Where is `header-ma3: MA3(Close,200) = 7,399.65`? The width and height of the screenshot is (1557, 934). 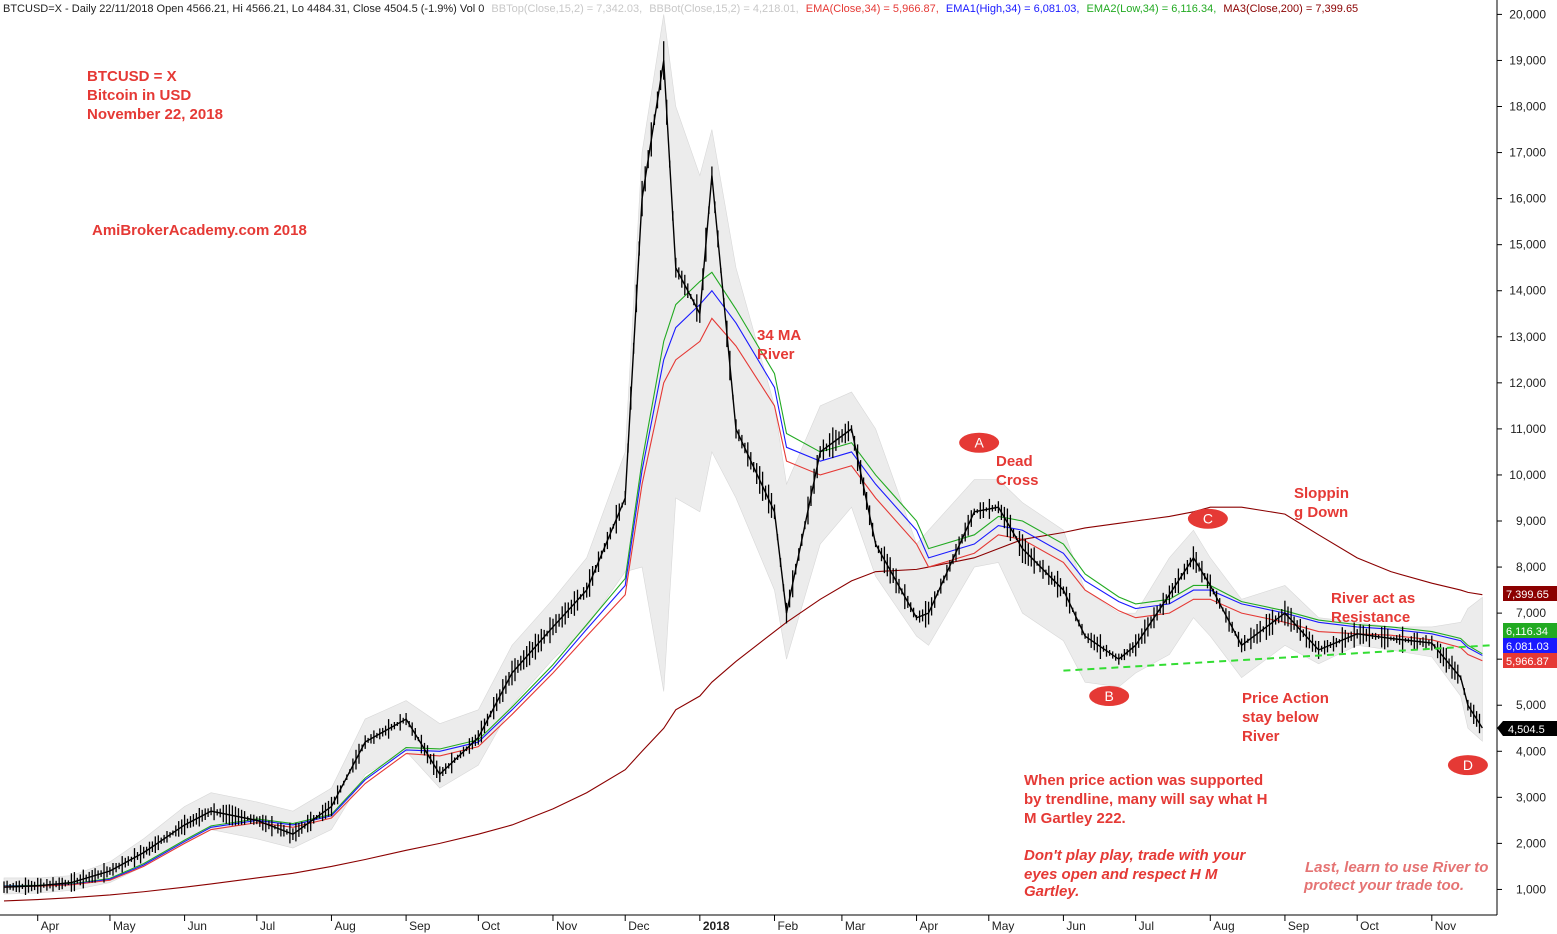
header-ma3: MA3(Close,200) = 7,399.65 is located at coordinates (1290, 9).